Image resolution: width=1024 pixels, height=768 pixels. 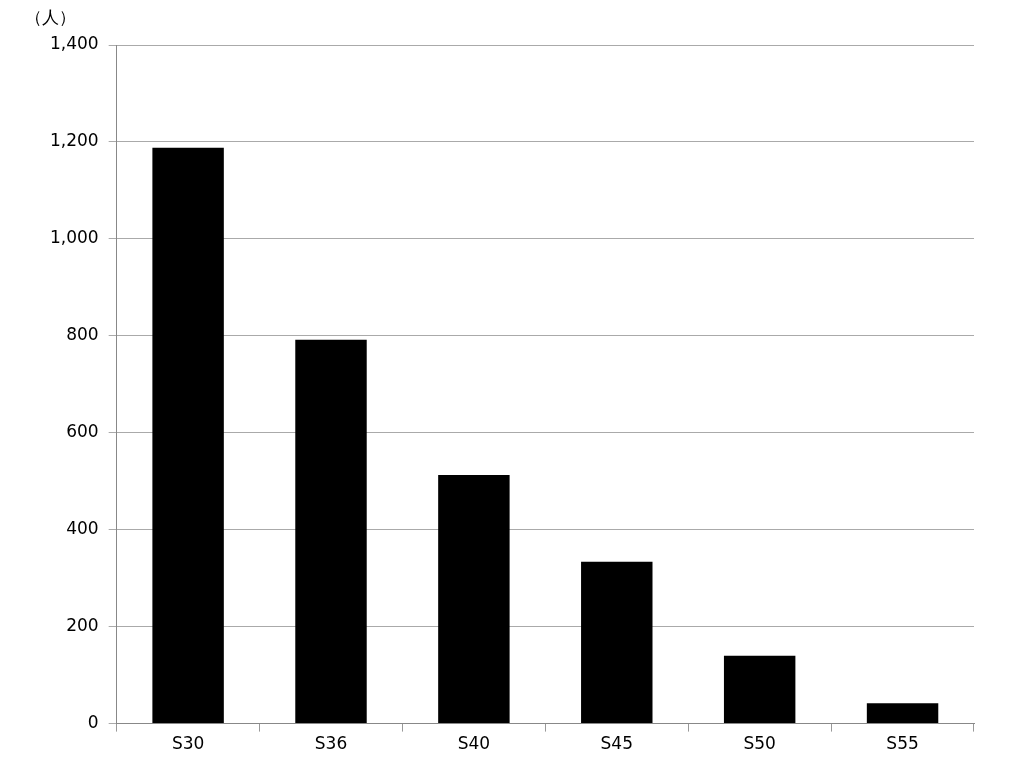 What do you see at coordinates (759, 743) in the screenshot?
I see `x-tick-label: S50` at bounding box center [759, 743].